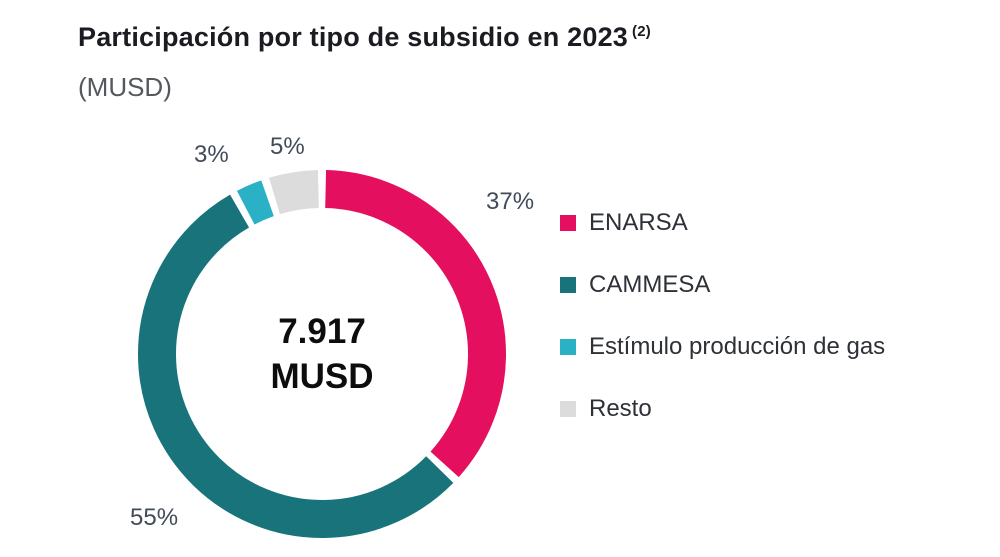 The width and height of the screenshot is (1000, 557). Describe the element at coordinates (620, 408) in the screenshot. I see `legend-label-resto: Resto` at that location.